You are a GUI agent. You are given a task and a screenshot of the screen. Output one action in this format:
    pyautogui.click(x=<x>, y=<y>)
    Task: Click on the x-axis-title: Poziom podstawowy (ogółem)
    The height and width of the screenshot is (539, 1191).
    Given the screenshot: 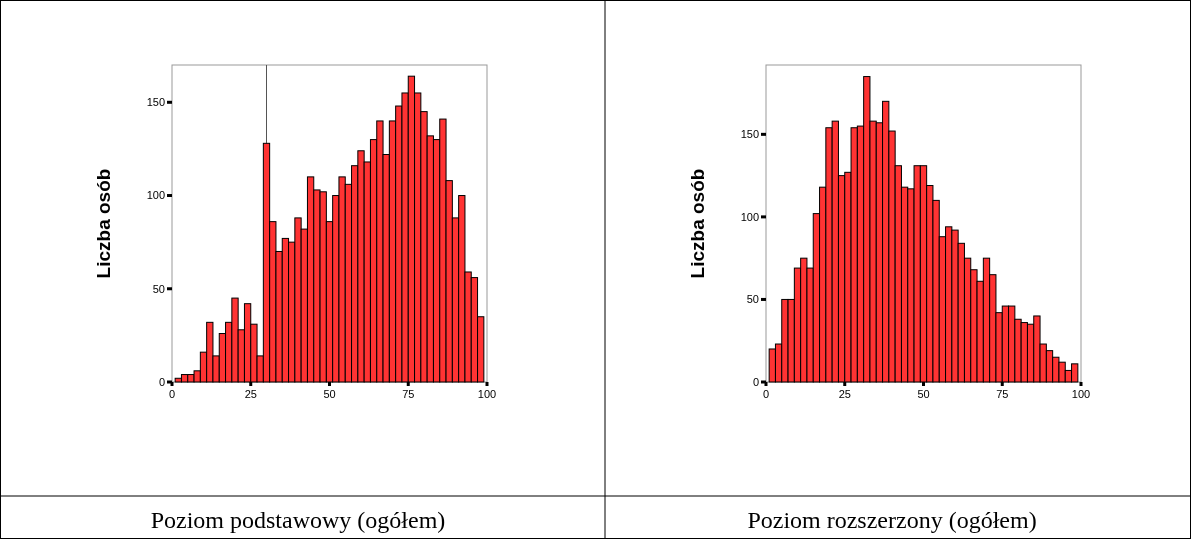 What is the action you would take?
    pyautogui.click(x=298, y=520)
    